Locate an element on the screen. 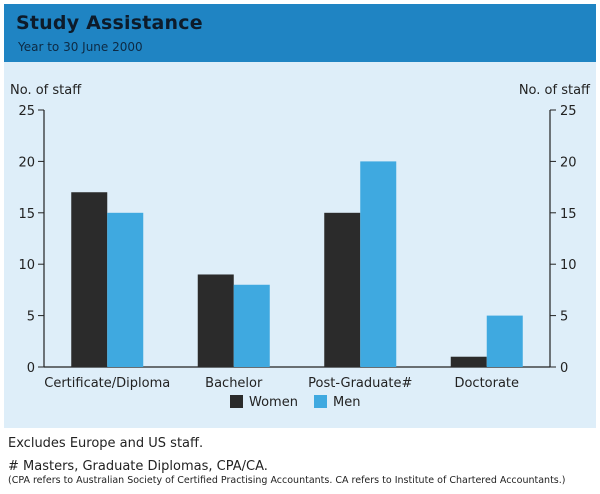  x-tick-label: Post-Graduate# is located at coordinates (360, 383).